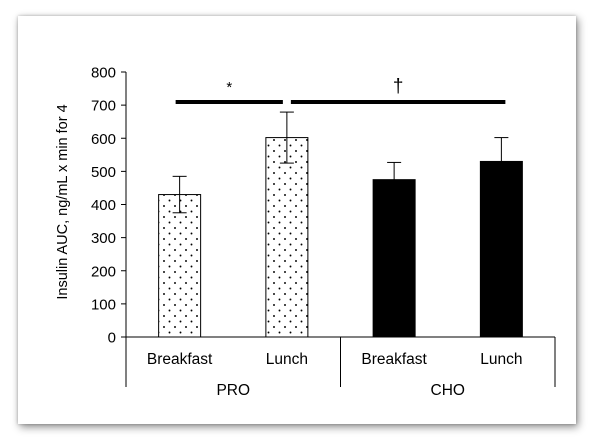  I want to click on y-tick-label: 800, so click(103, 73).